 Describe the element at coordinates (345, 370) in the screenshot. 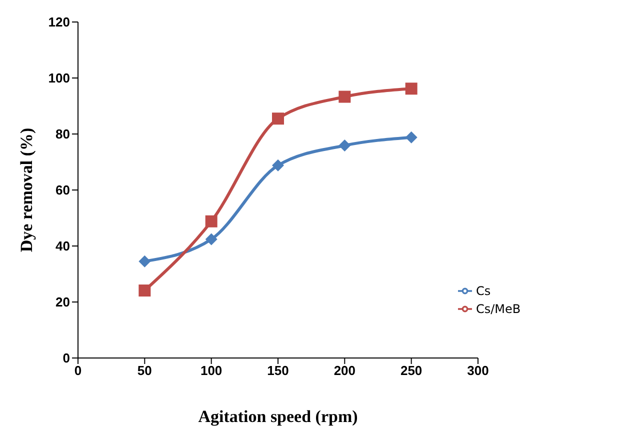

I see `x-tick-label: 200` at that location.